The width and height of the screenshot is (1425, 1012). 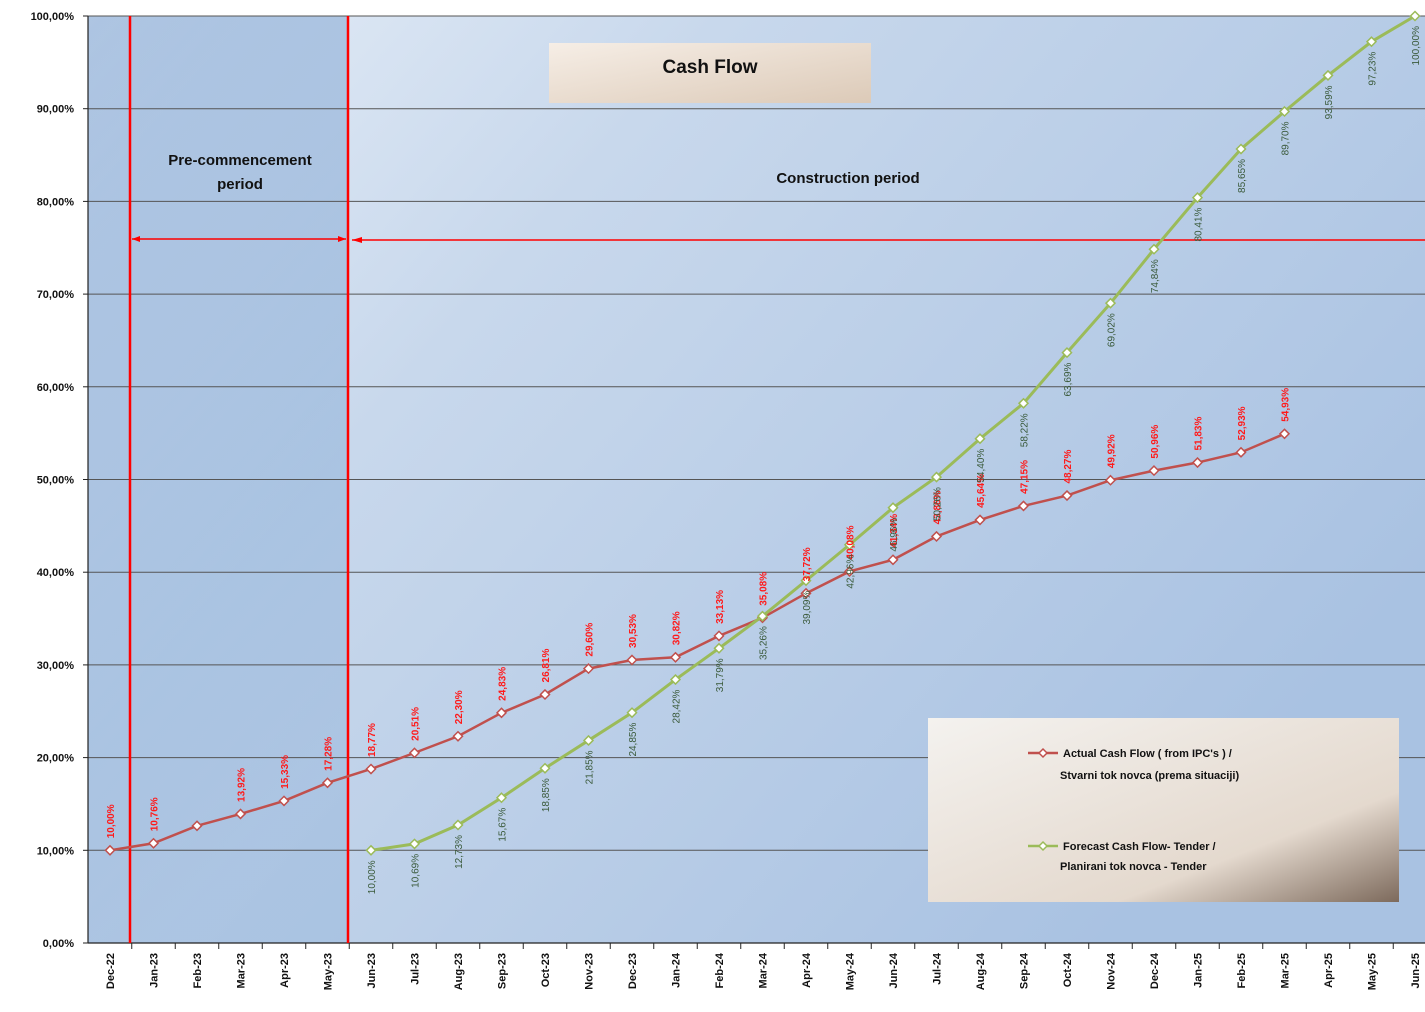 What do you see at coordinates (56, 110) in the screenshot?
I see `y-tick-label: 90,00%` at bounding box center [56, 110].